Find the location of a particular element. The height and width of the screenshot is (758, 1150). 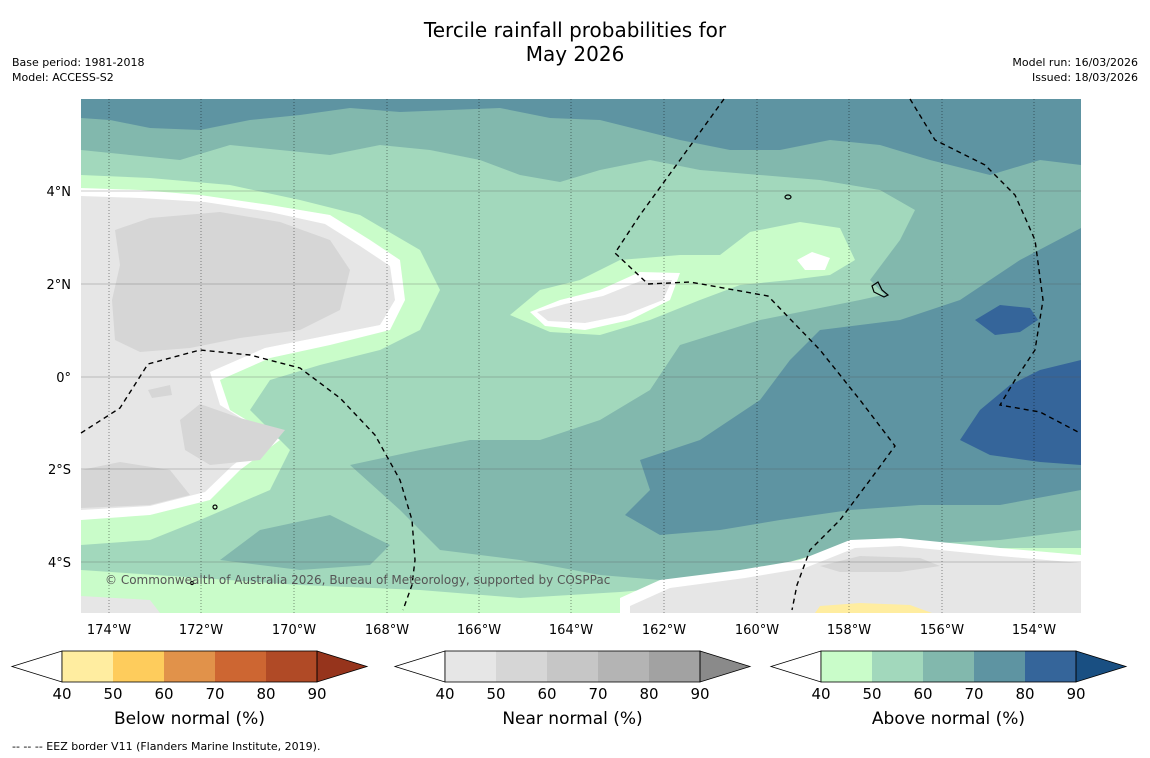

lon-label-166w: 166°W is located at coordinates (479, 630).